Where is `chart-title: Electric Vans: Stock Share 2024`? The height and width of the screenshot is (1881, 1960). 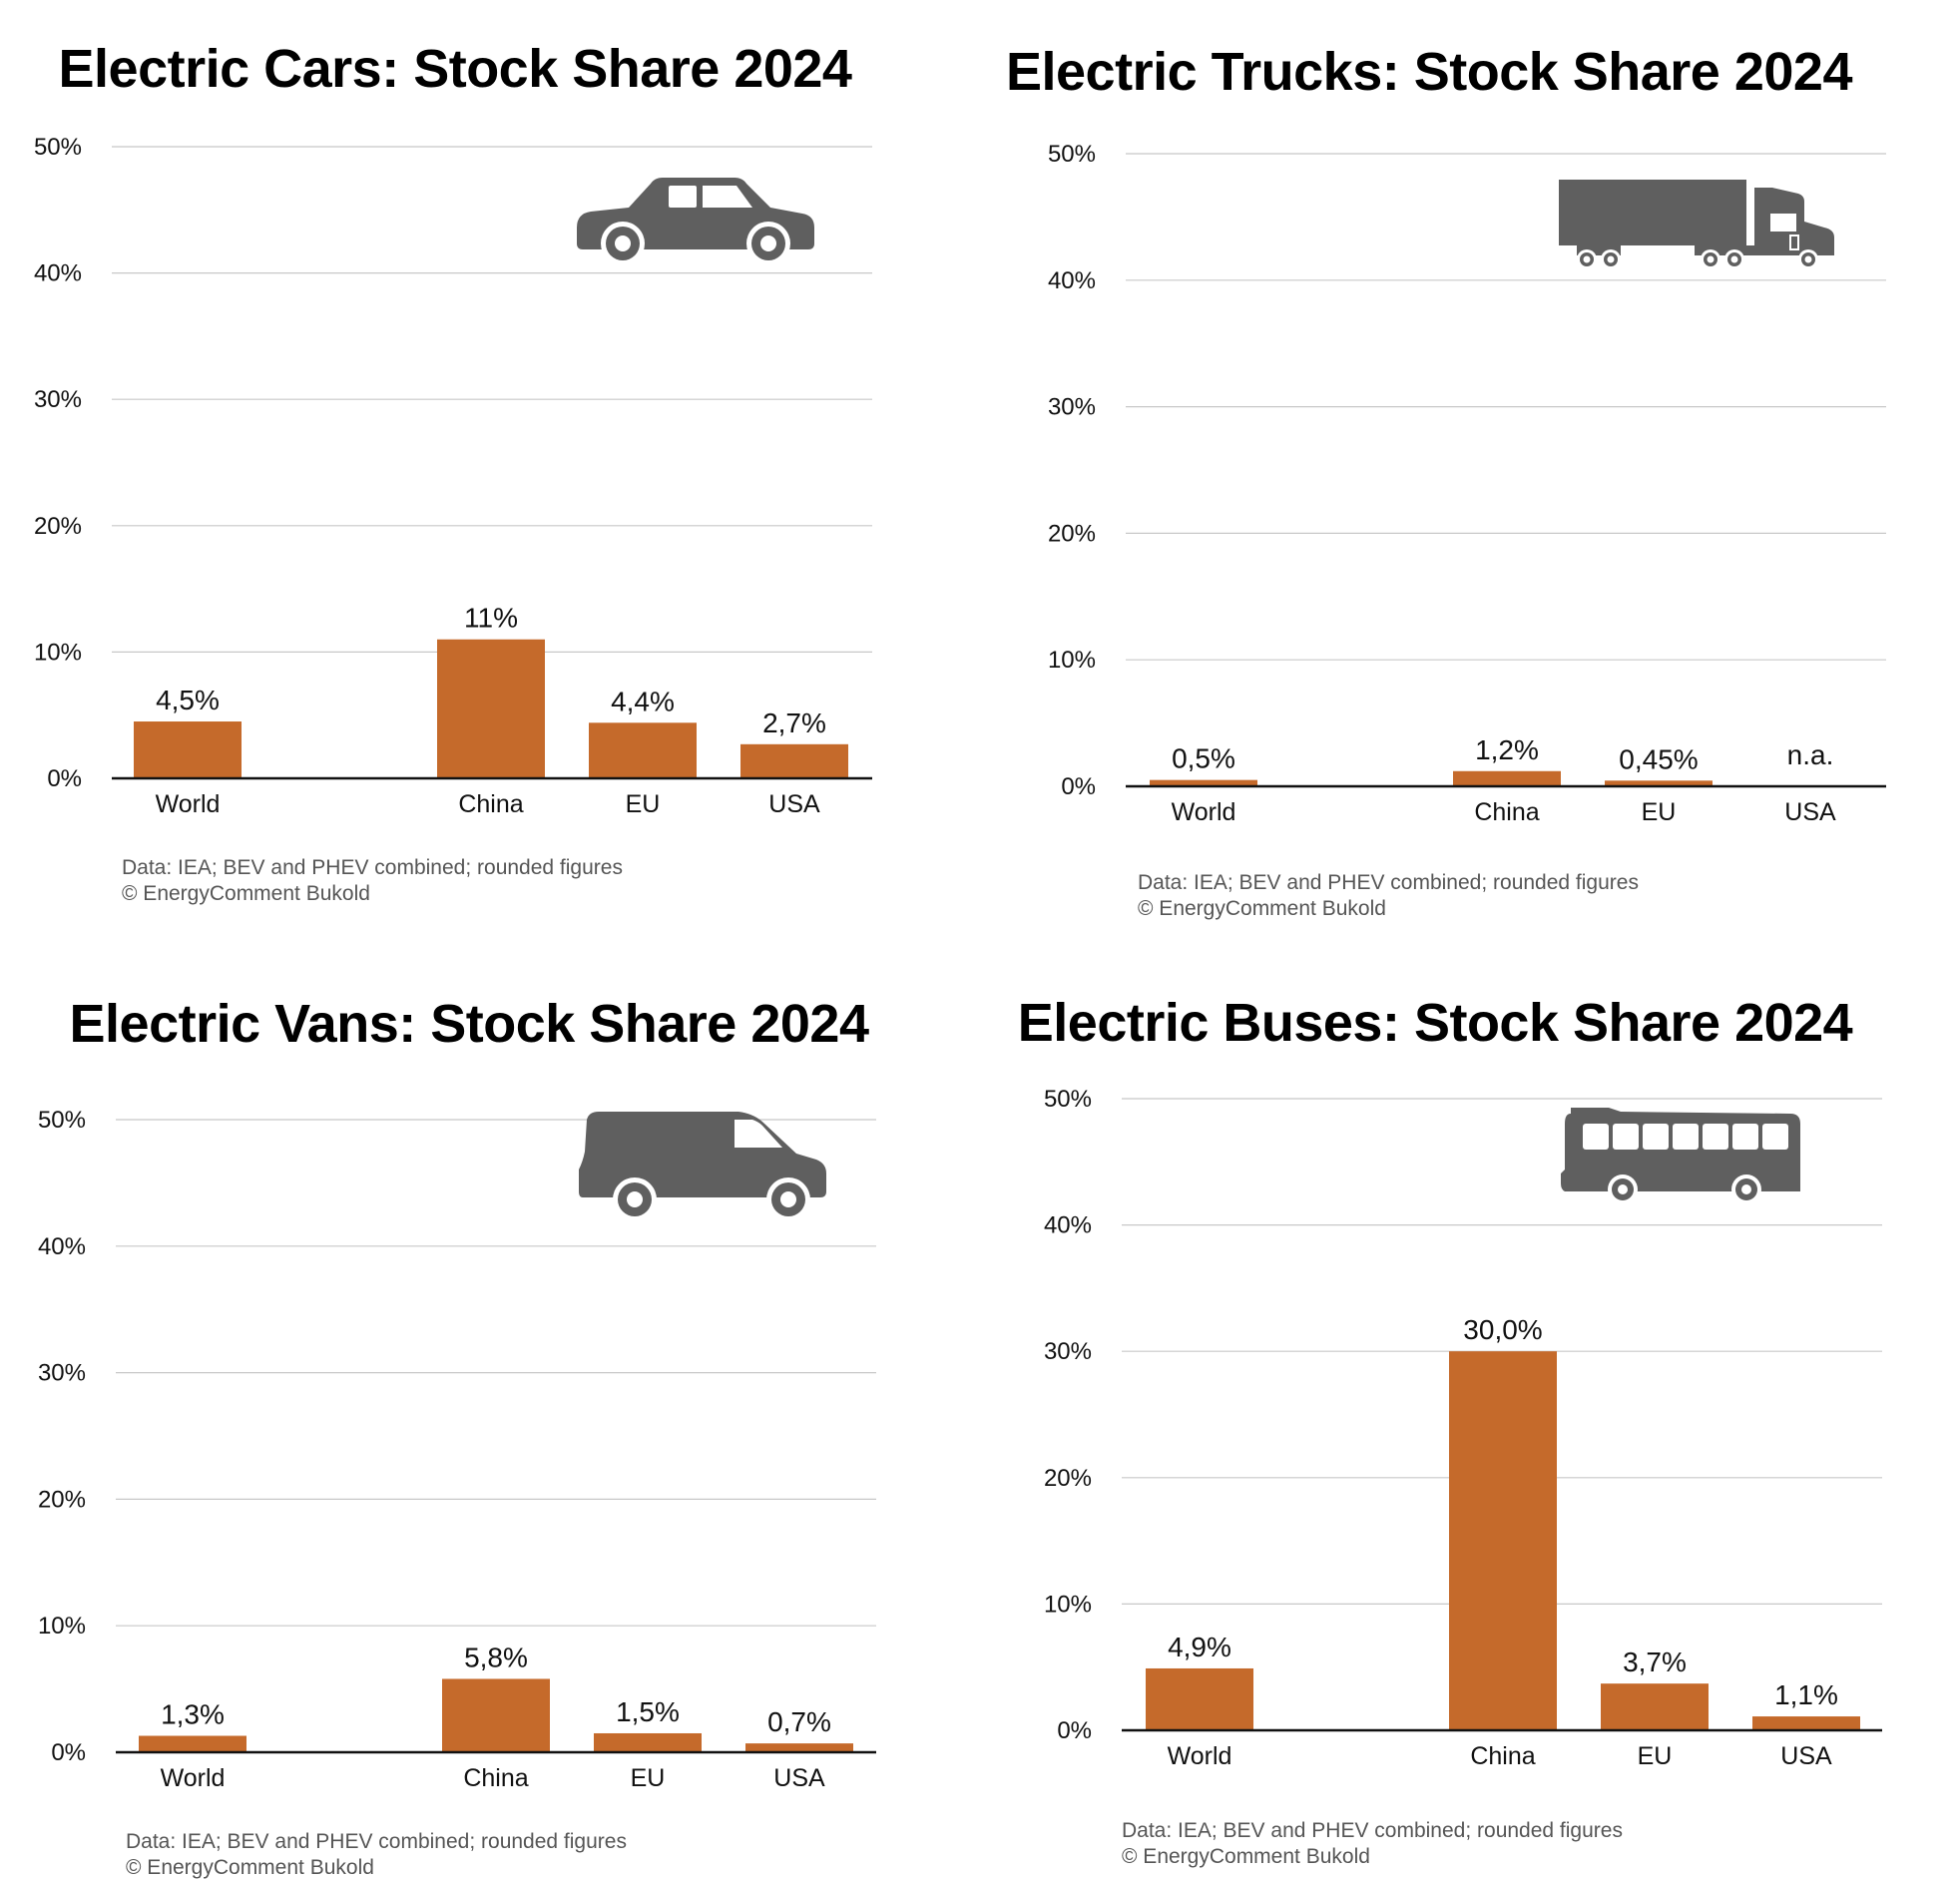 chart-title: Electric Vans: Stock Share 2024 is located at coordinates (469, 1024).